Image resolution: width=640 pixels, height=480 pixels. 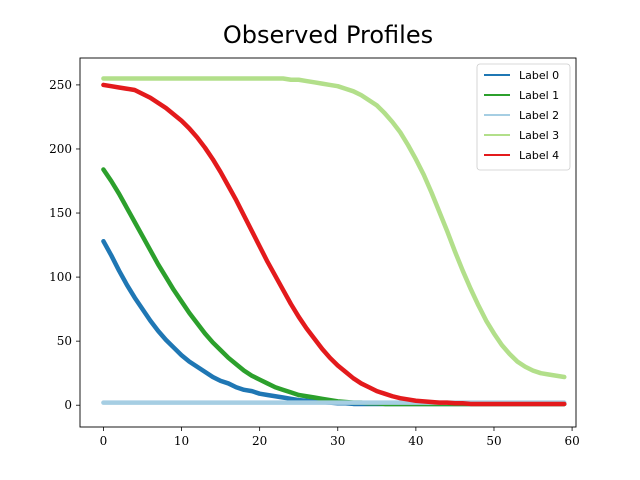 What do you see at coordinates (181, 441) in the screenshot?
I see `x-tick-label: 10` at bounding box center [181, 441].